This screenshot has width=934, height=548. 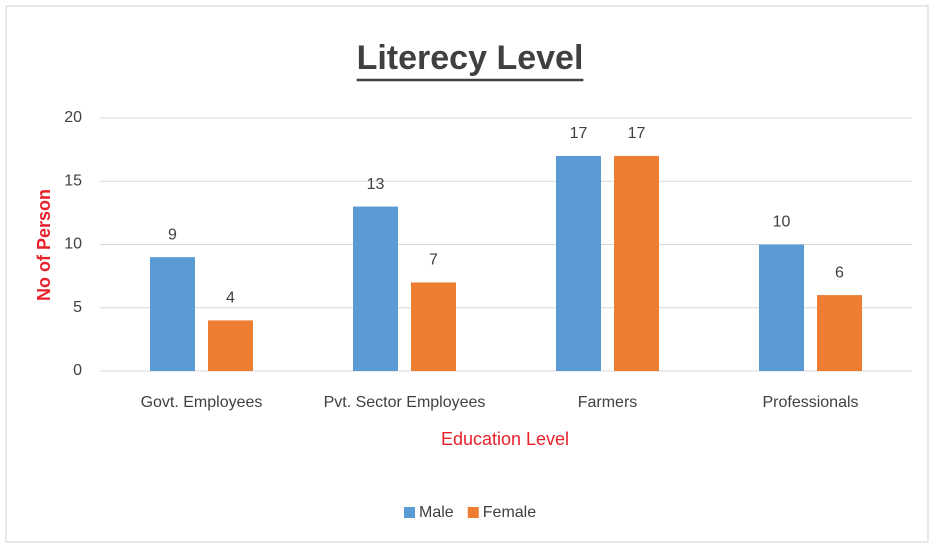 What do you see at coordinates (202, 402) in the screenshot?
I see `x-tick-label: Govt. Employees` at bounding box center [202, 402].